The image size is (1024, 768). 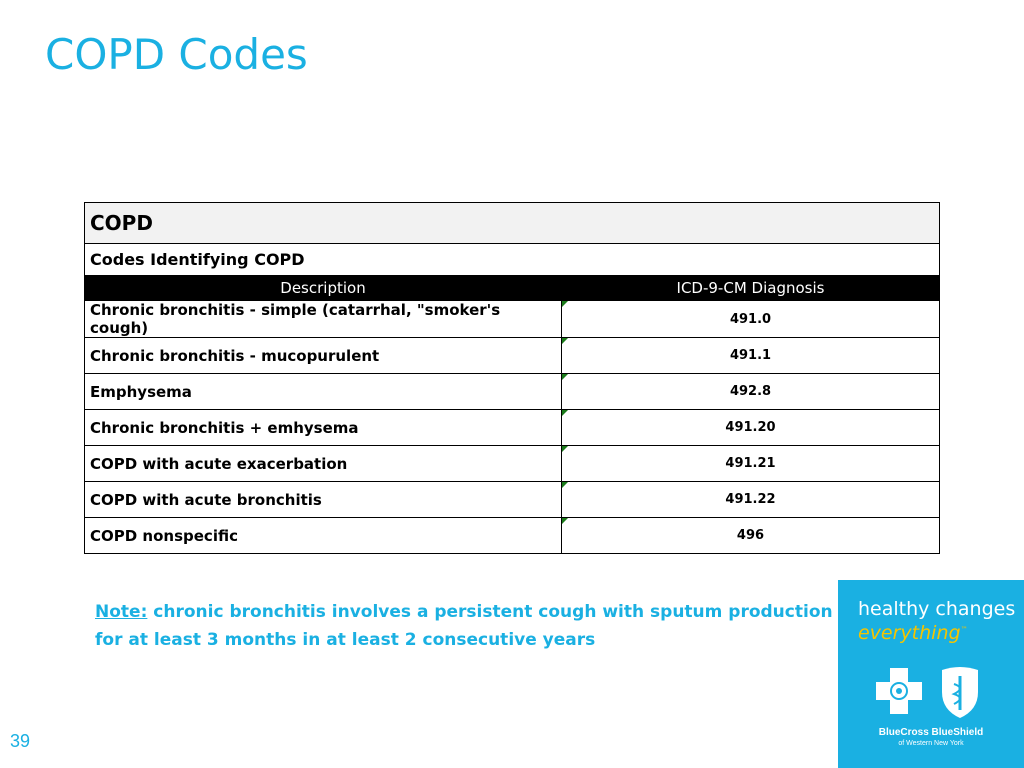 I want to click on column-header-row: Description ICD-9-CM Diagnosis, so click(x=512, y=288).